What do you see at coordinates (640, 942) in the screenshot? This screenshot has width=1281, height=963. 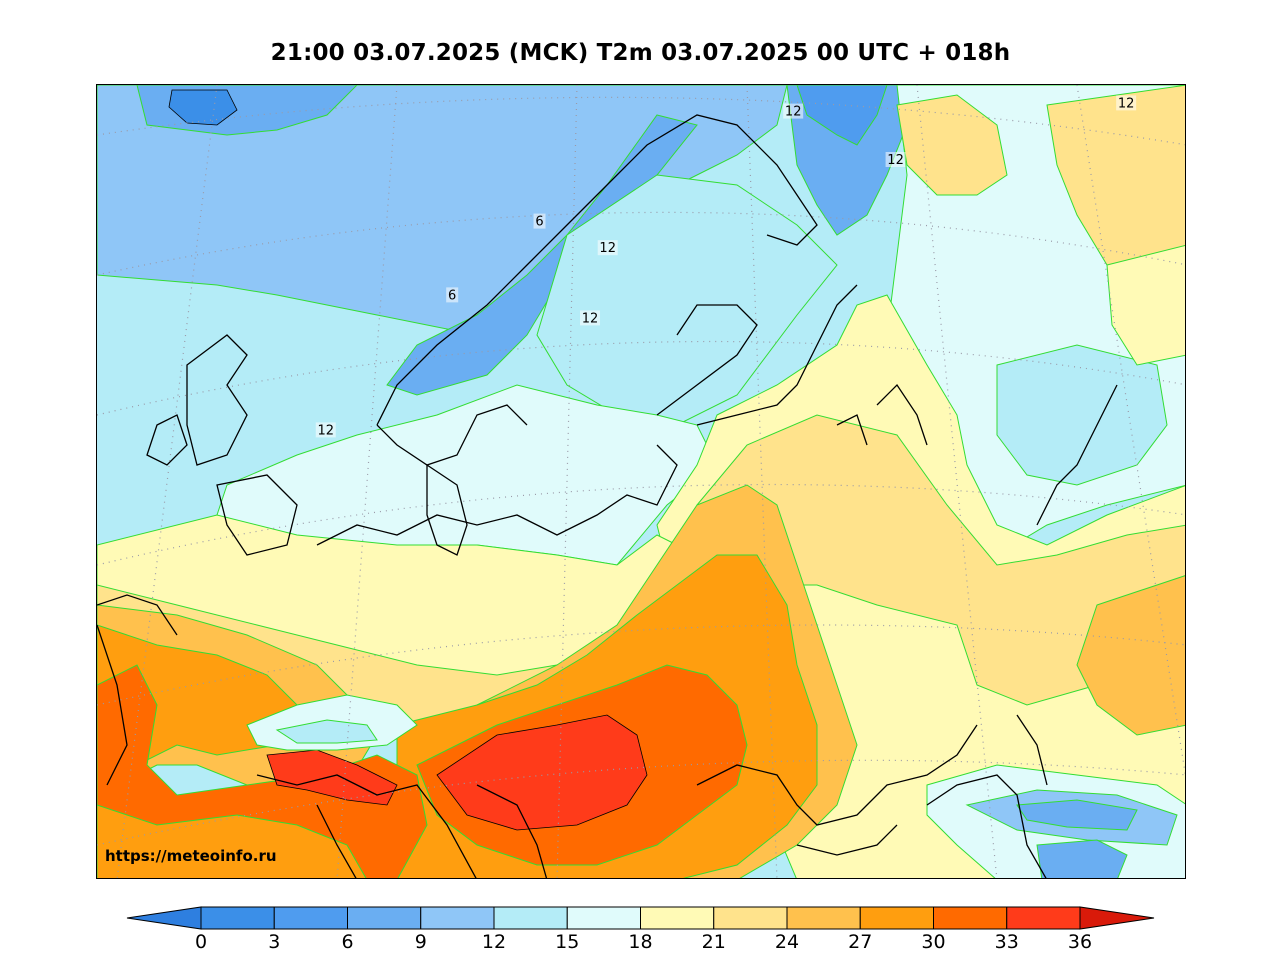 I see `colorbar-tick-label: 18` at bounding box center [640, 942].